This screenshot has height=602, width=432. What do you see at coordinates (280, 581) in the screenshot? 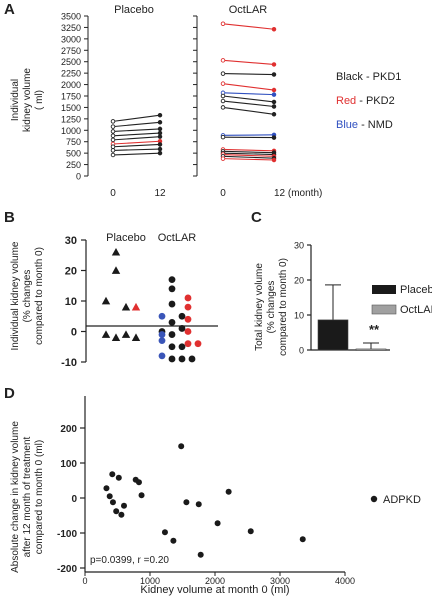
I see `panel-d-xtick-label: 3000` at bounding box center [280, 581].